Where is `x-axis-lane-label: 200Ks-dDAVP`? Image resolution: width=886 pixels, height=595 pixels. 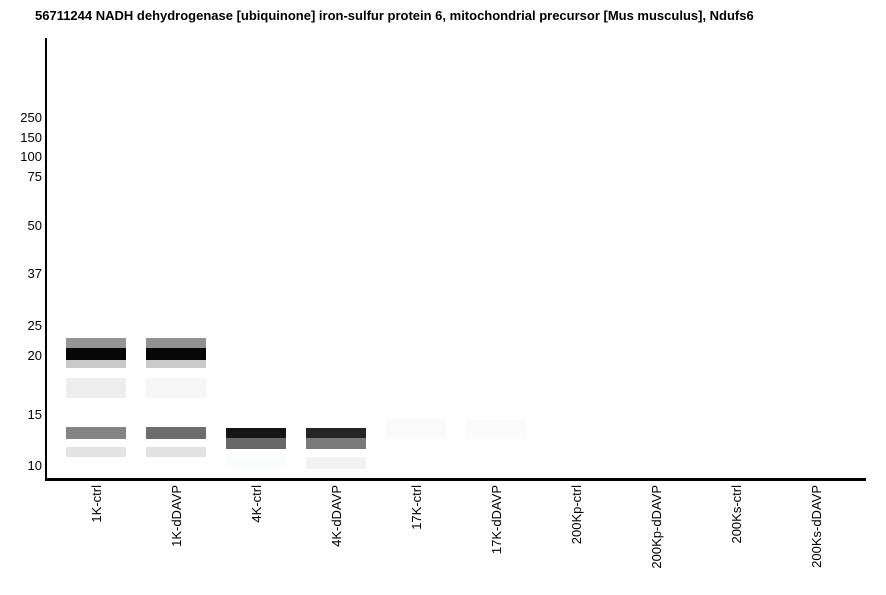
x-axis-lane-label: 200Ks-dDAVP is located at coordinates (816, 526).